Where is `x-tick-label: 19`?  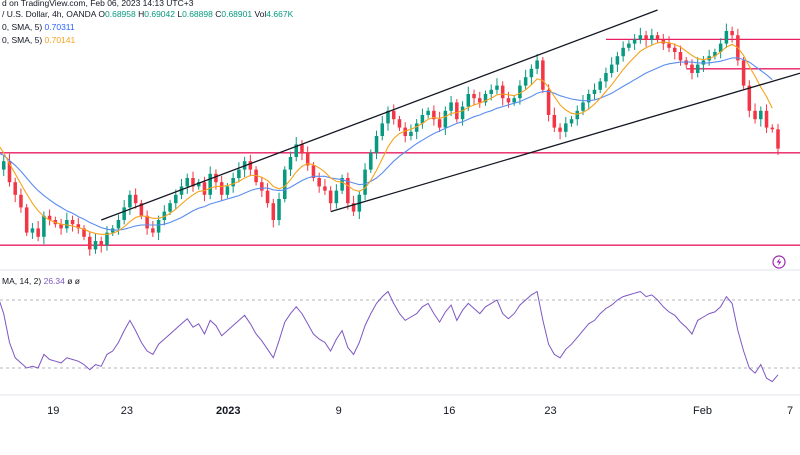
x-tick-label: 19 is located at coordinates (53, 411).